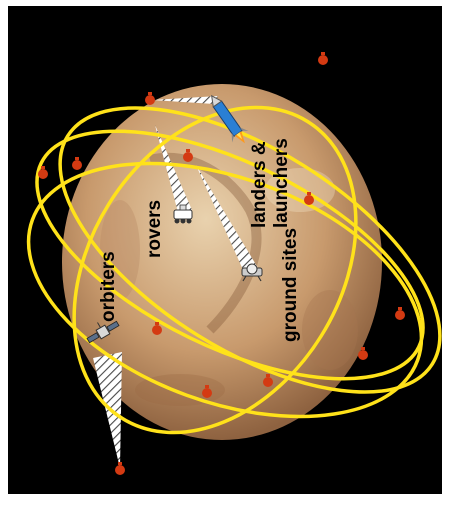 This screenshot has height=510, width=450. Describe the element at coordinates (290, 285) in the screenshot. I see `label-ground-sites: ground sites` at that location.